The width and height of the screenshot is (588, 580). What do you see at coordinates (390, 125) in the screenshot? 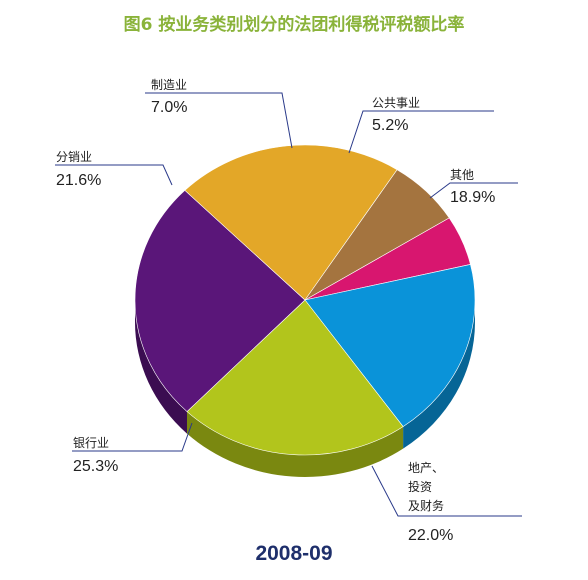
I see `slice-value-label: 5.2%` at bounding box center [390, 125].